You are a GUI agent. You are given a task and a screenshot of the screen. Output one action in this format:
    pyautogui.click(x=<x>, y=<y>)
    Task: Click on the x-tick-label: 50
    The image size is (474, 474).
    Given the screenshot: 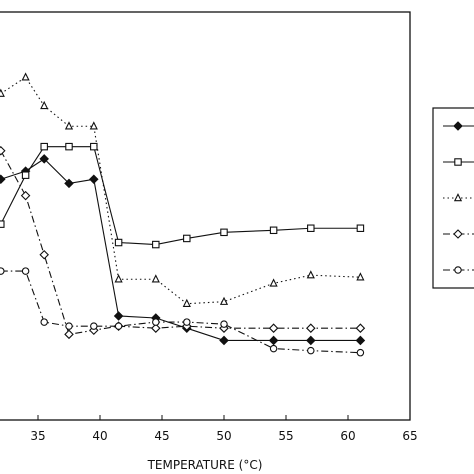 What is the action you would take?
    pyautogui.click(x=223, y=436)
    